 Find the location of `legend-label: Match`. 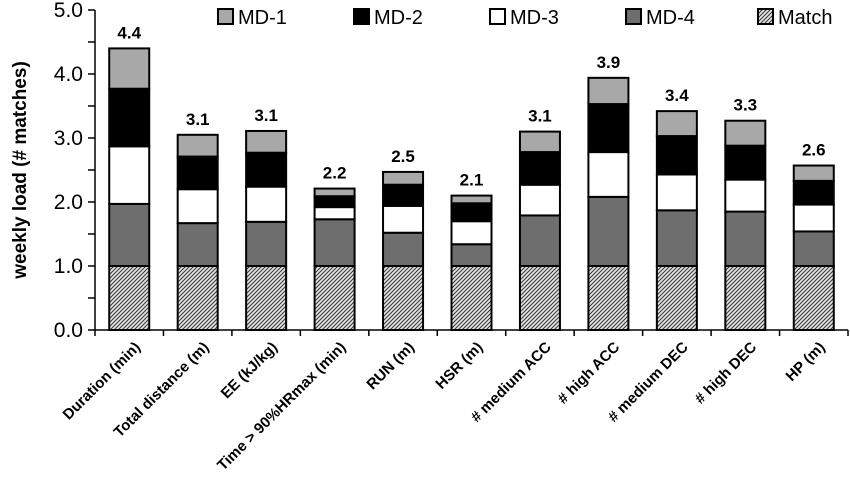

legend-label: Match is located at coordinates (805, 18).